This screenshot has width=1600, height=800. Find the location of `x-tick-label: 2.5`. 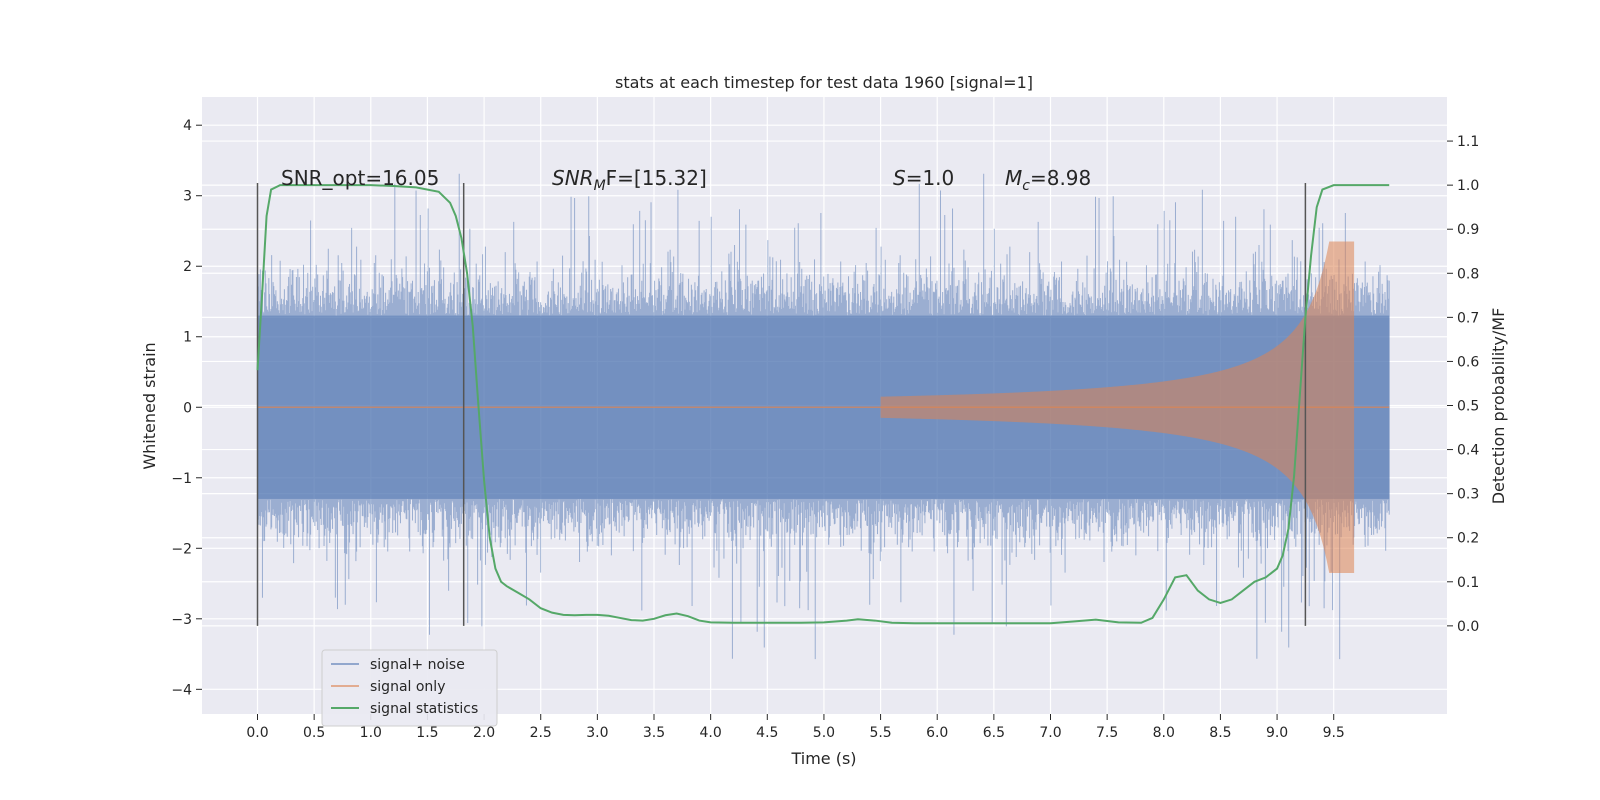

x-tick-label: 2.5 is located at coordinates (541, 733).